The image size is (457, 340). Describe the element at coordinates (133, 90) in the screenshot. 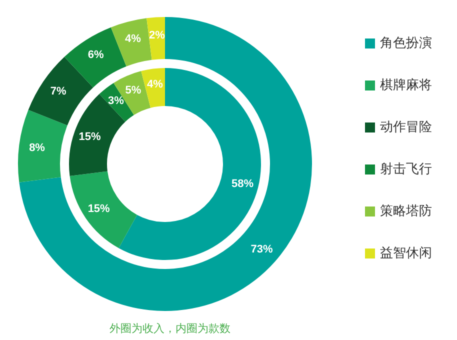

I see `data-label: 5%` at that location.